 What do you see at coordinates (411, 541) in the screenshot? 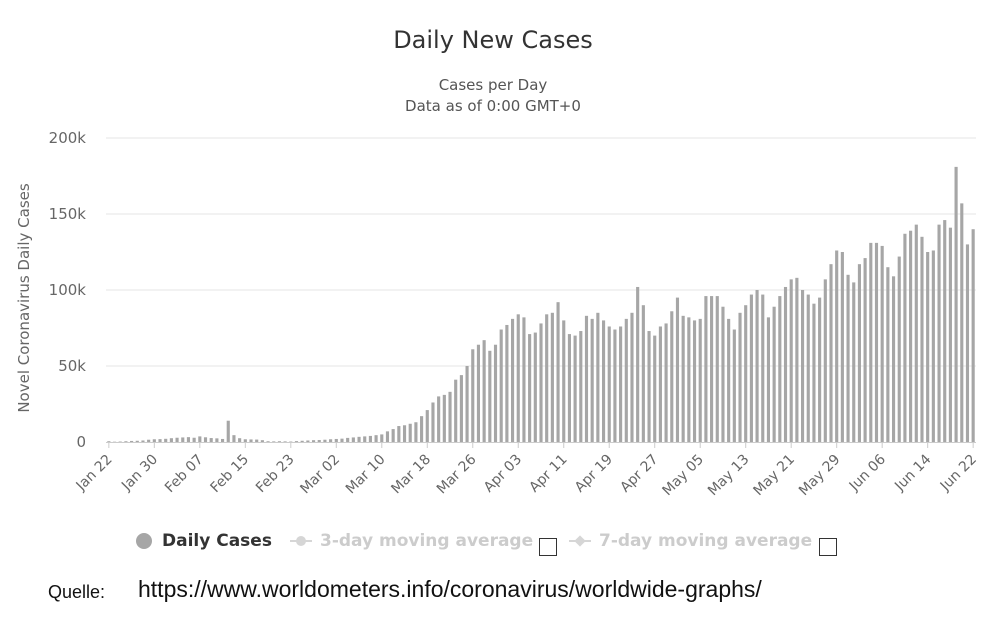
I see `legend-item-3-day-average: 3-day moving average` at bounding box center [411, 541].